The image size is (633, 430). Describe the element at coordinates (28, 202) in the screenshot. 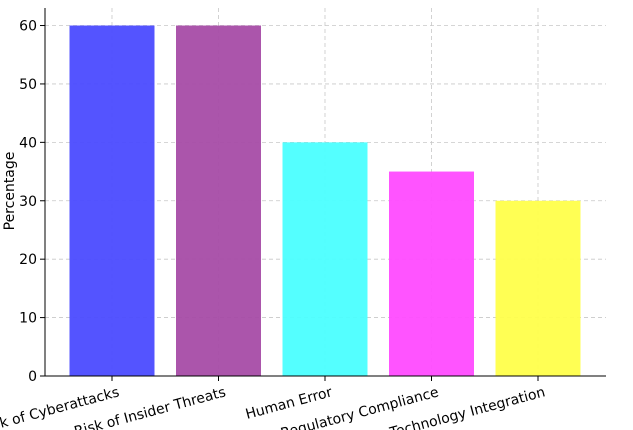

I see `y-tick-label: 30` at that location.